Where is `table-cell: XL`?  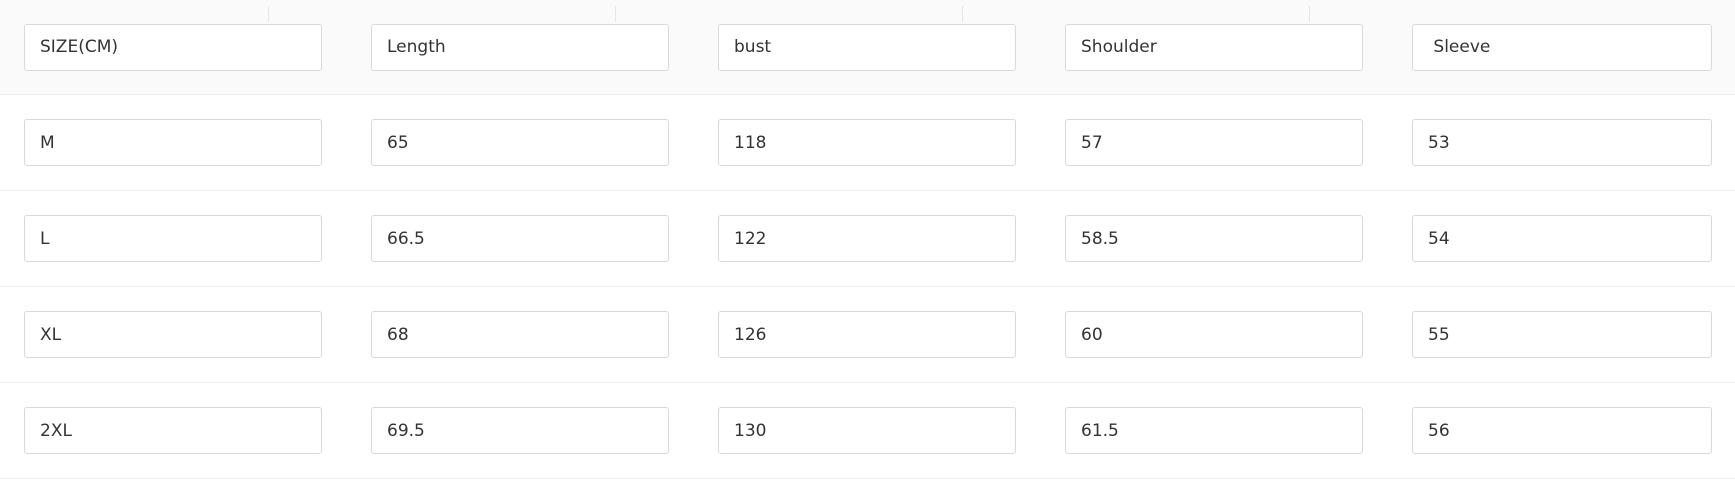 table-cell: XL is located at coordinates (173, 334).